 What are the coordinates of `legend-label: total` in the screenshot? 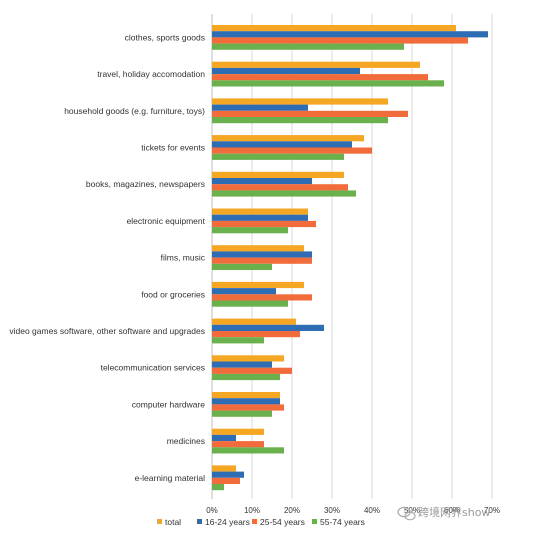 It's located at (173, 522).